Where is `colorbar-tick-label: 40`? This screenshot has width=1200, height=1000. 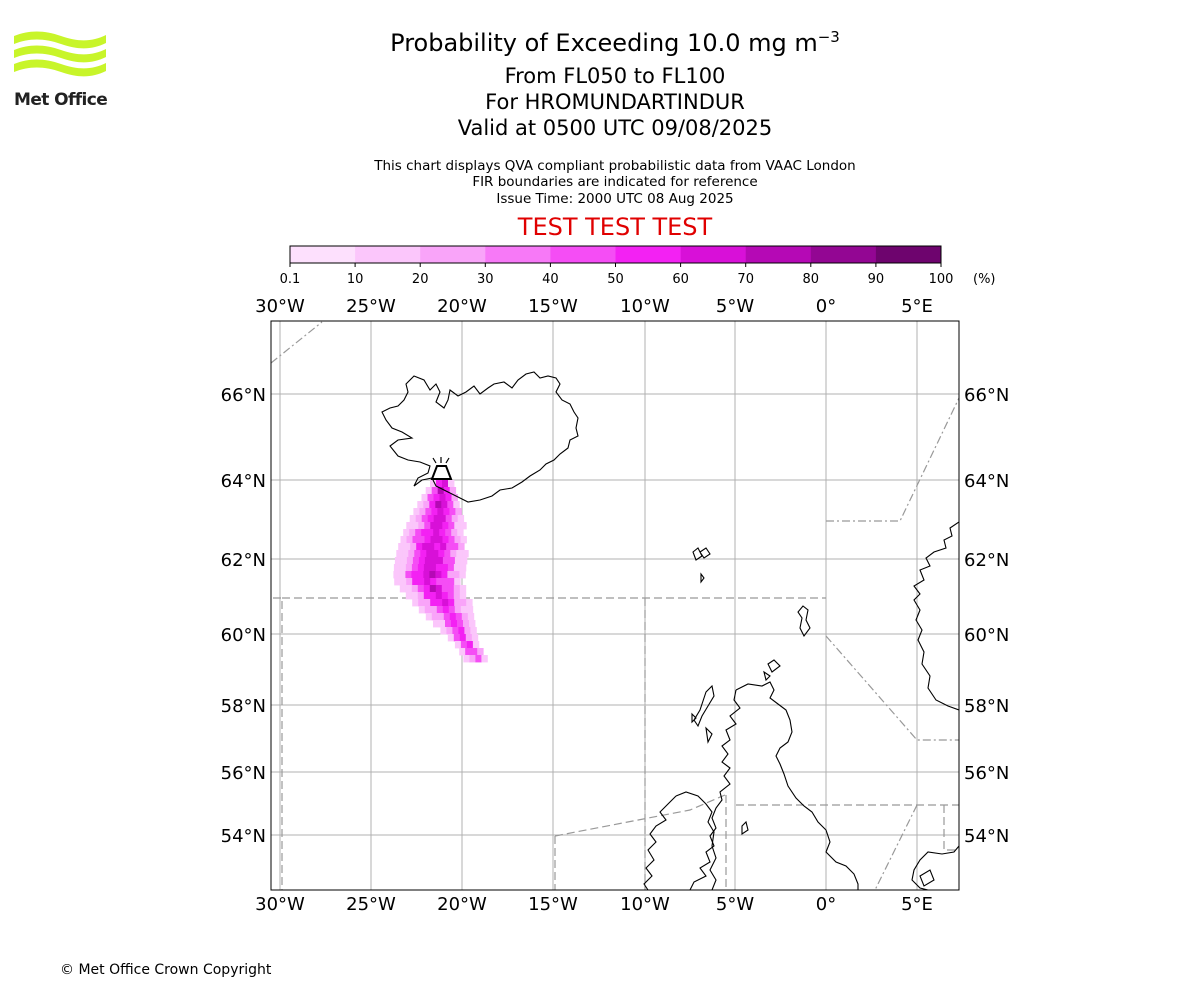
colorbar-tick-label: 40 is located at coordinates (550, 279).